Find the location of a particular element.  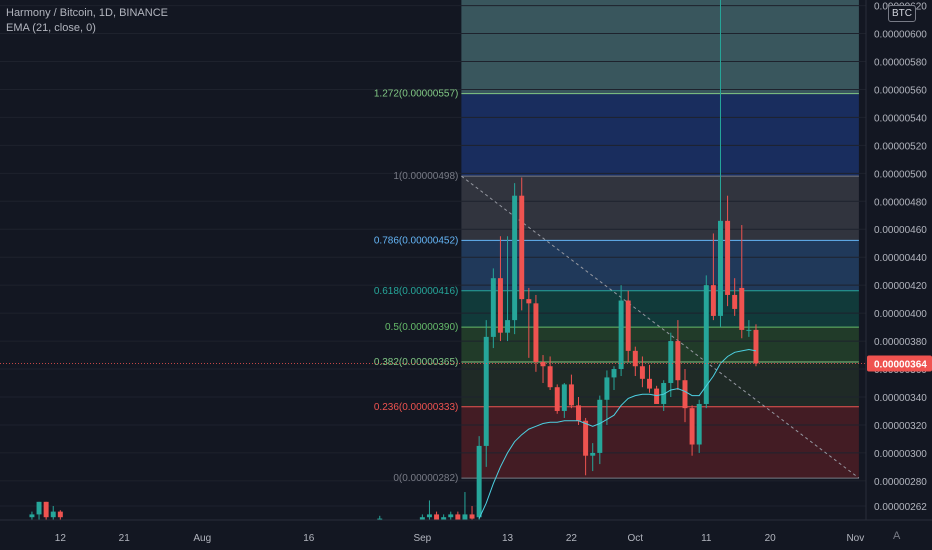

fib-level-label-0.5: 0.5(0.00000390) is located at coordinates (421, 327).